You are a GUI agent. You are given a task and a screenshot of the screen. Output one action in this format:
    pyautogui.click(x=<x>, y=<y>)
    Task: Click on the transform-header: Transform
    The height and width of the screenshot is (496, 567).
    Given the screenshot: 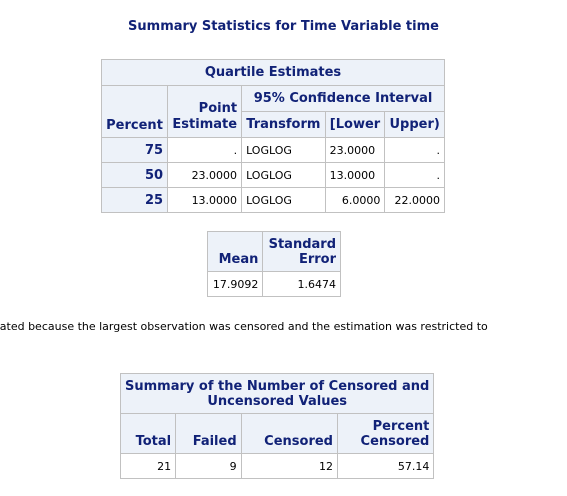 What is the action you would take?
    pyautogui.click(x=283, y=124)
    